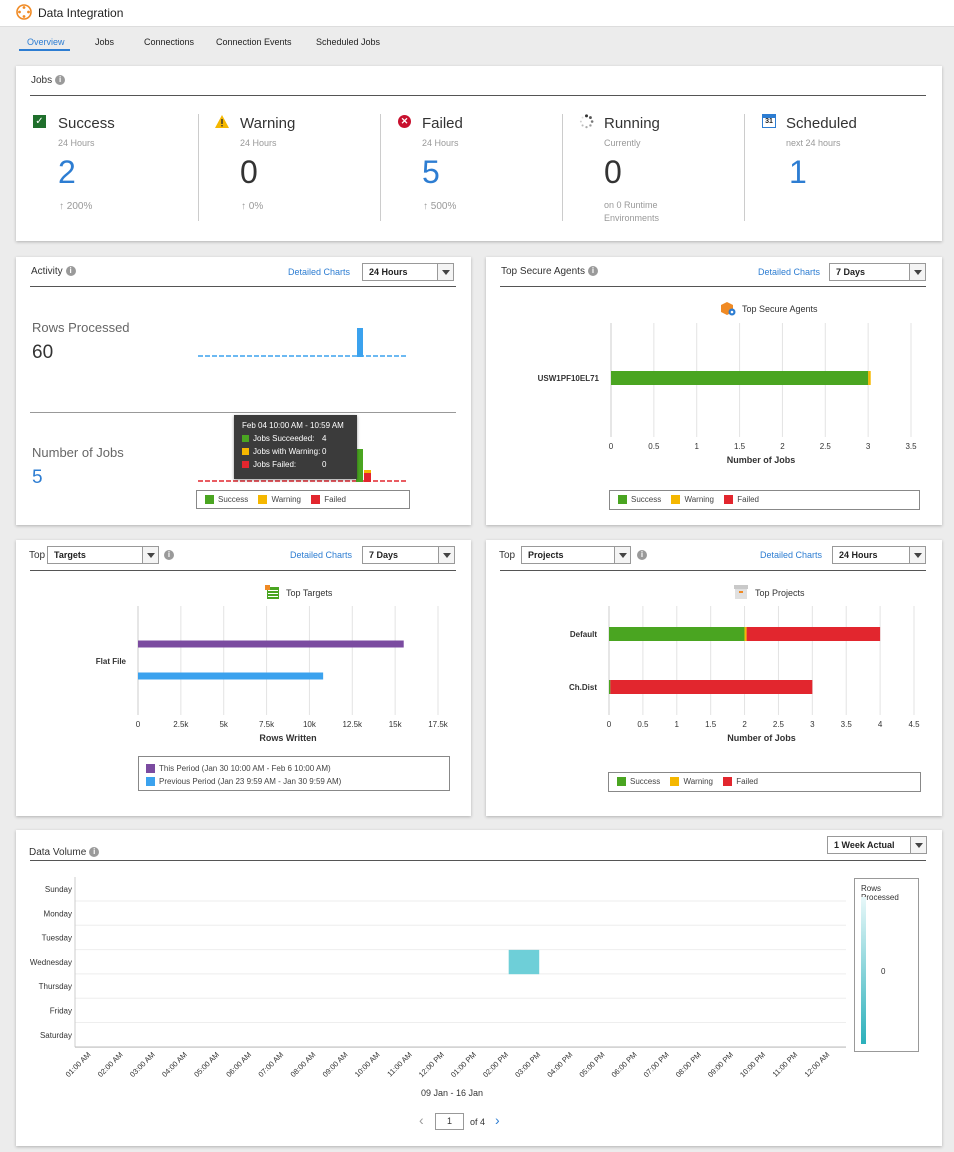  What do you see at coordinates (632, 211) in the screenshot?
I see `kpi-delta-value: on 0 Runtime Environments` at bounding box center [632, 211].